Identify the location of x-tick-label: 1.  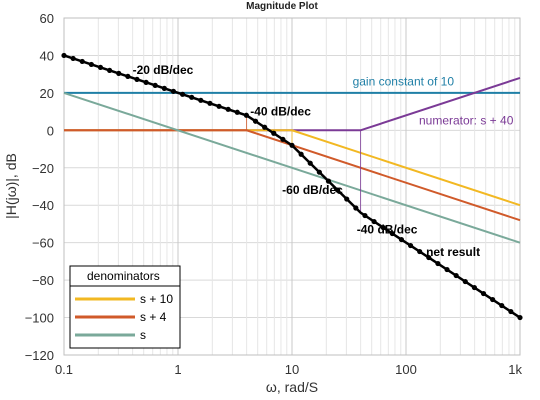
(177, 369).